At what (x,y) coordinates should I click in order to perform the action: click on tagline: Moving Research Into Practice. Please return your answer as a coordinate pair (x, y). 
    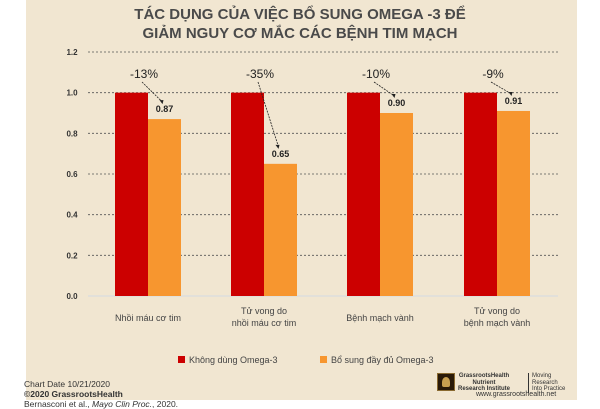
    Looking at the image, I should click on (546, 383).